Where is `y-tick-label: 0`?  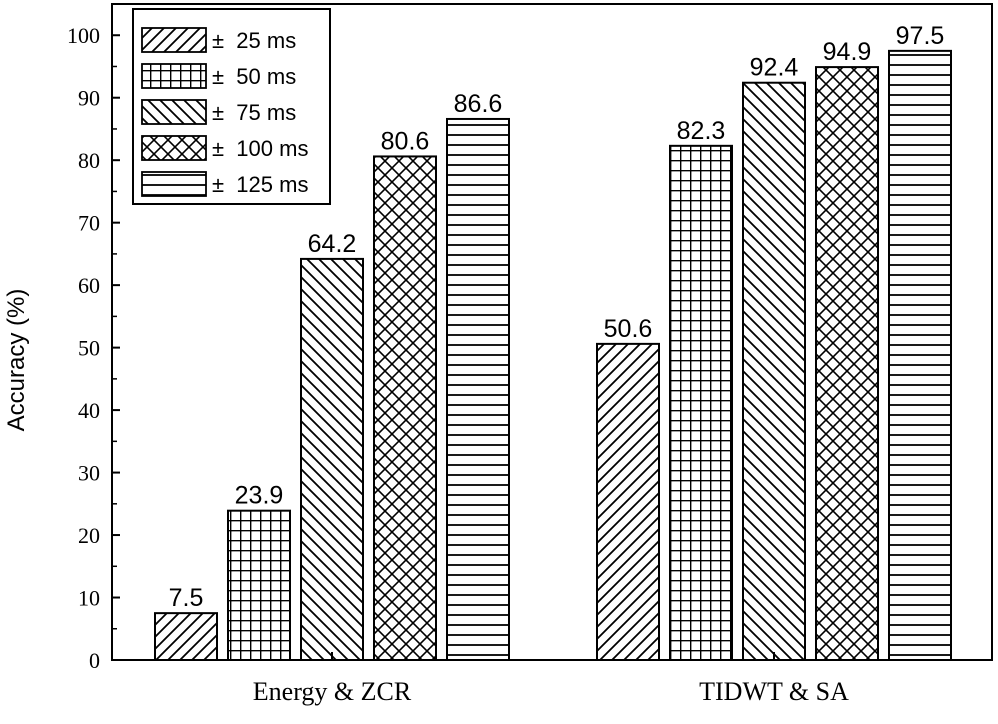 y-tick-label: 0 is located at coordinates (94, 660).